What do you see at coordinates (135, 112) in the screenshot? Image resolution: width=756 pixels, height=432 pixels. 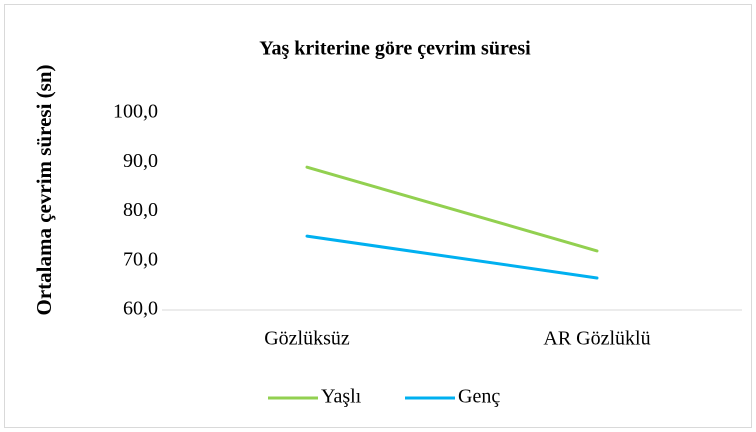 I see `y-tick-label: 100,0` at bounding box center [135, 112].